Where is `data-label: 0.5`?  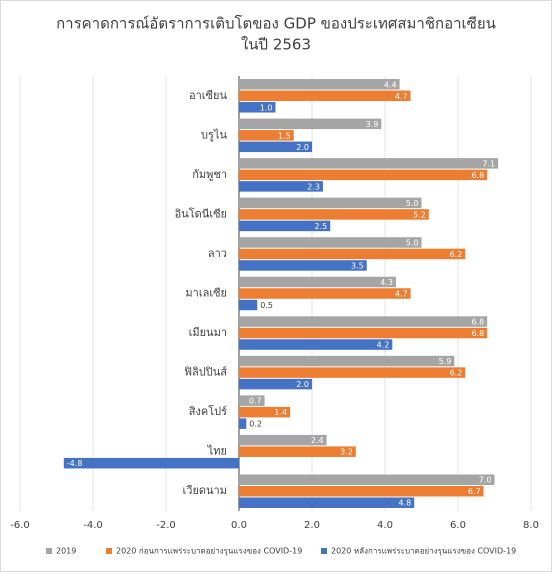
data-label: 0.5 is located at coordinates (266, 305).